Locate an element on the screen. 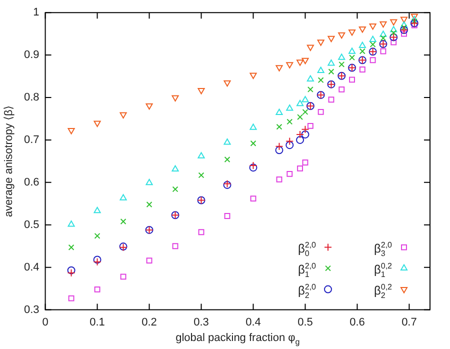  x-tick-label: 0 is located at coordinates (45, 322).